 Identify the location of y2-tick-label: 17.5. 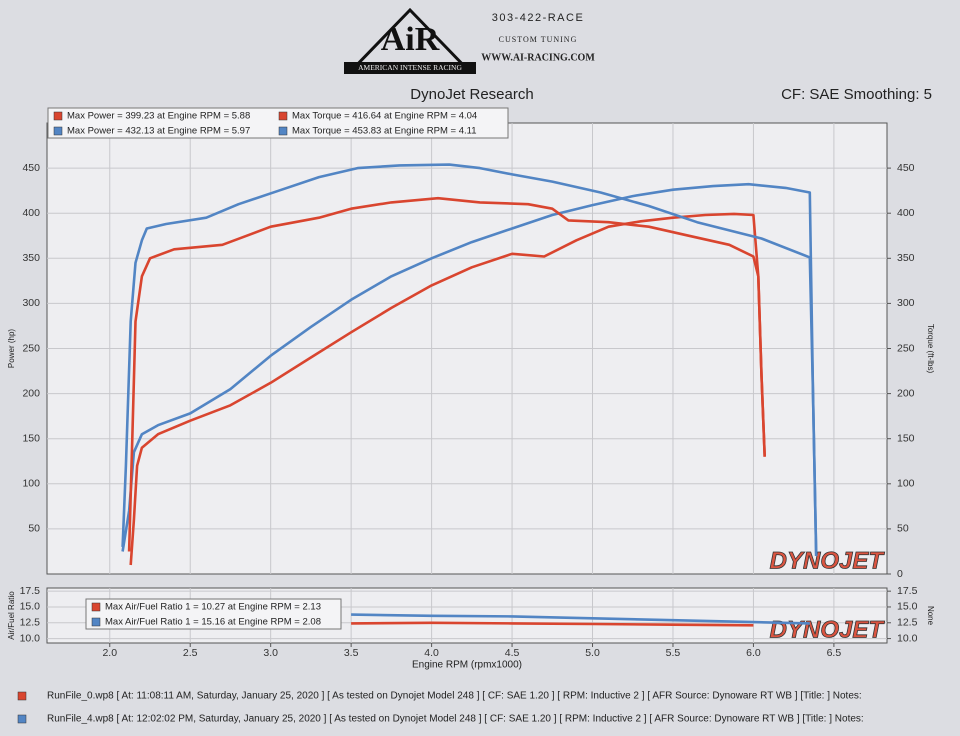
(907, 591).